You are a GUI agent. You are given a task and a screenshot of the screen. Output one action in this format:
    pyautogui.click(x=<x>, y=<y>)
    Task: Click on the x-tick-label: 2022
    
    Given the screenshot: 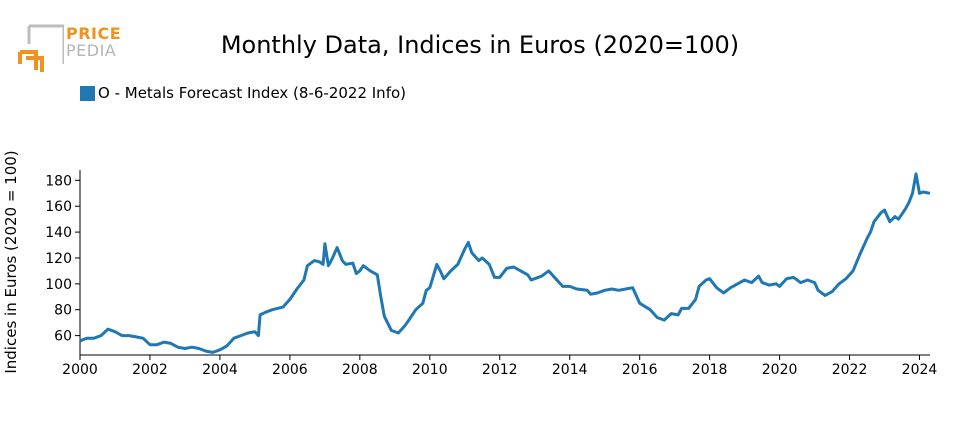 What is the action you would take?
    pyautogui.click(x=850, y=370)
    